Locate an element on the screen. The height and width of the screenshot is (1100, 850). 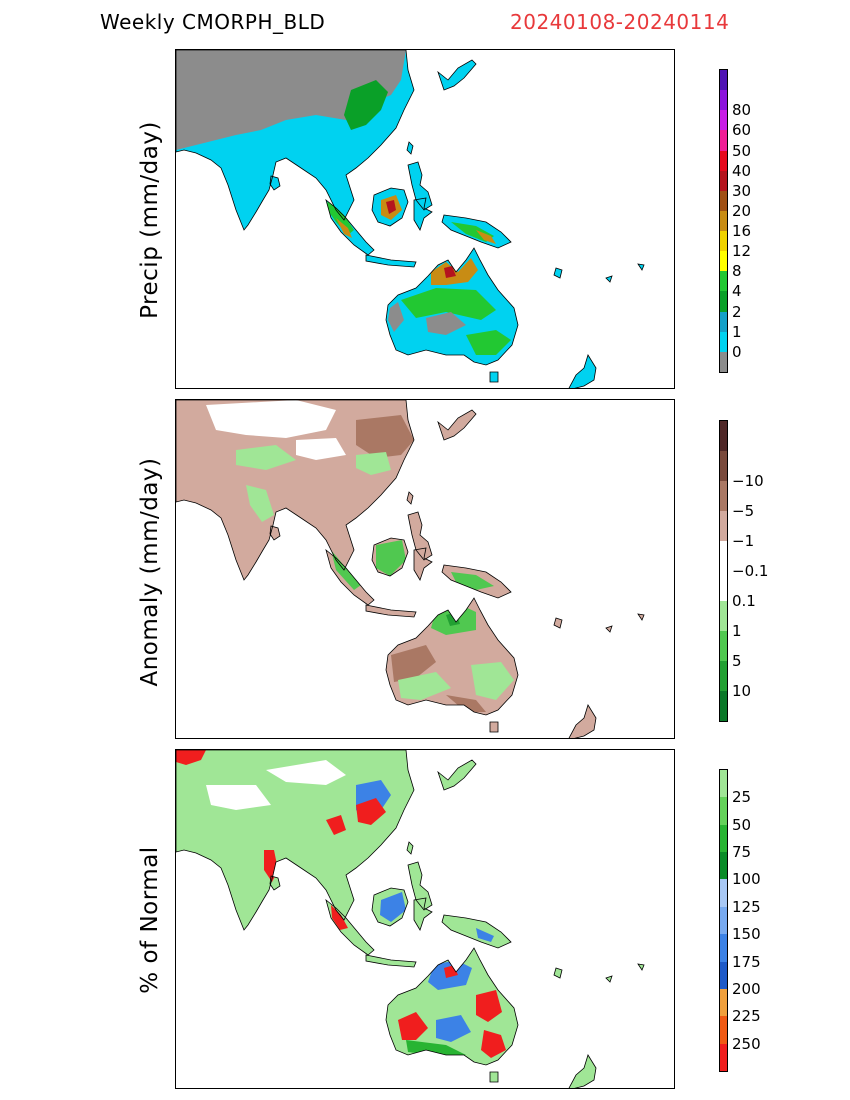
anomaly-colorbar-label: 0.1 is located at coordinates (744, 601).